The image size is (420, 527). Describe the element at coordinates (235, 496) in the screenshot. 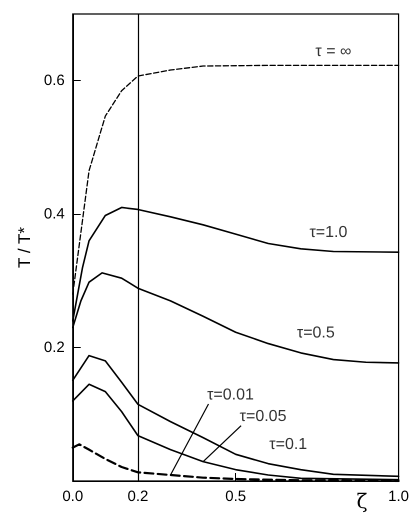

I see `x-tick-label: 0.5` at that location.